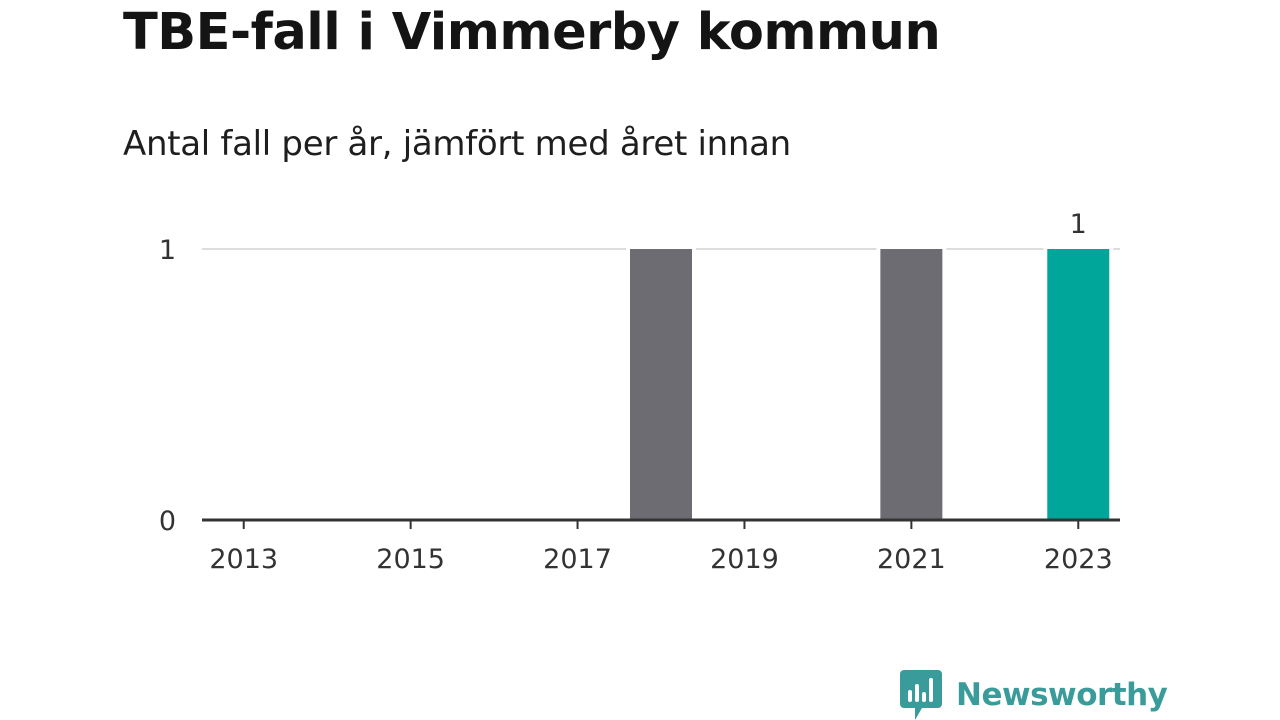 This screenshot has width=1280, height=720. I want to click on x-tick-label: 2019, so click(744, 559).